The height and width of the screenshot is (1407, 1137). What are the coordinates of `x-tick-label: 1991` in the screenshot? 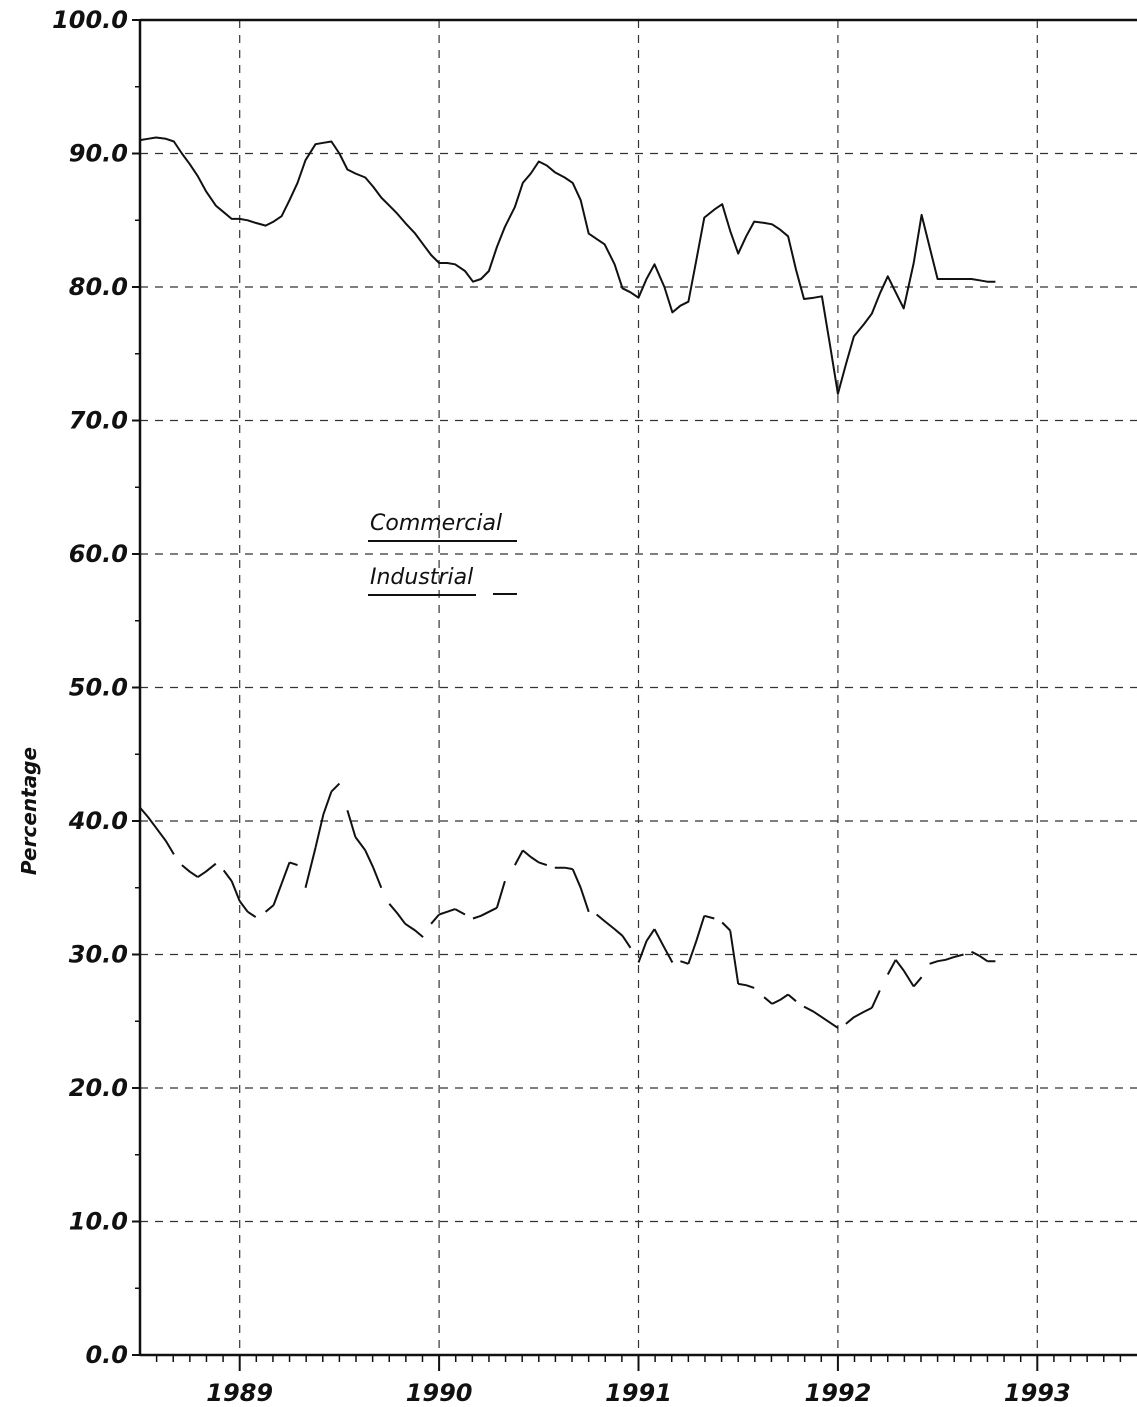 It's located at (638, 1393).